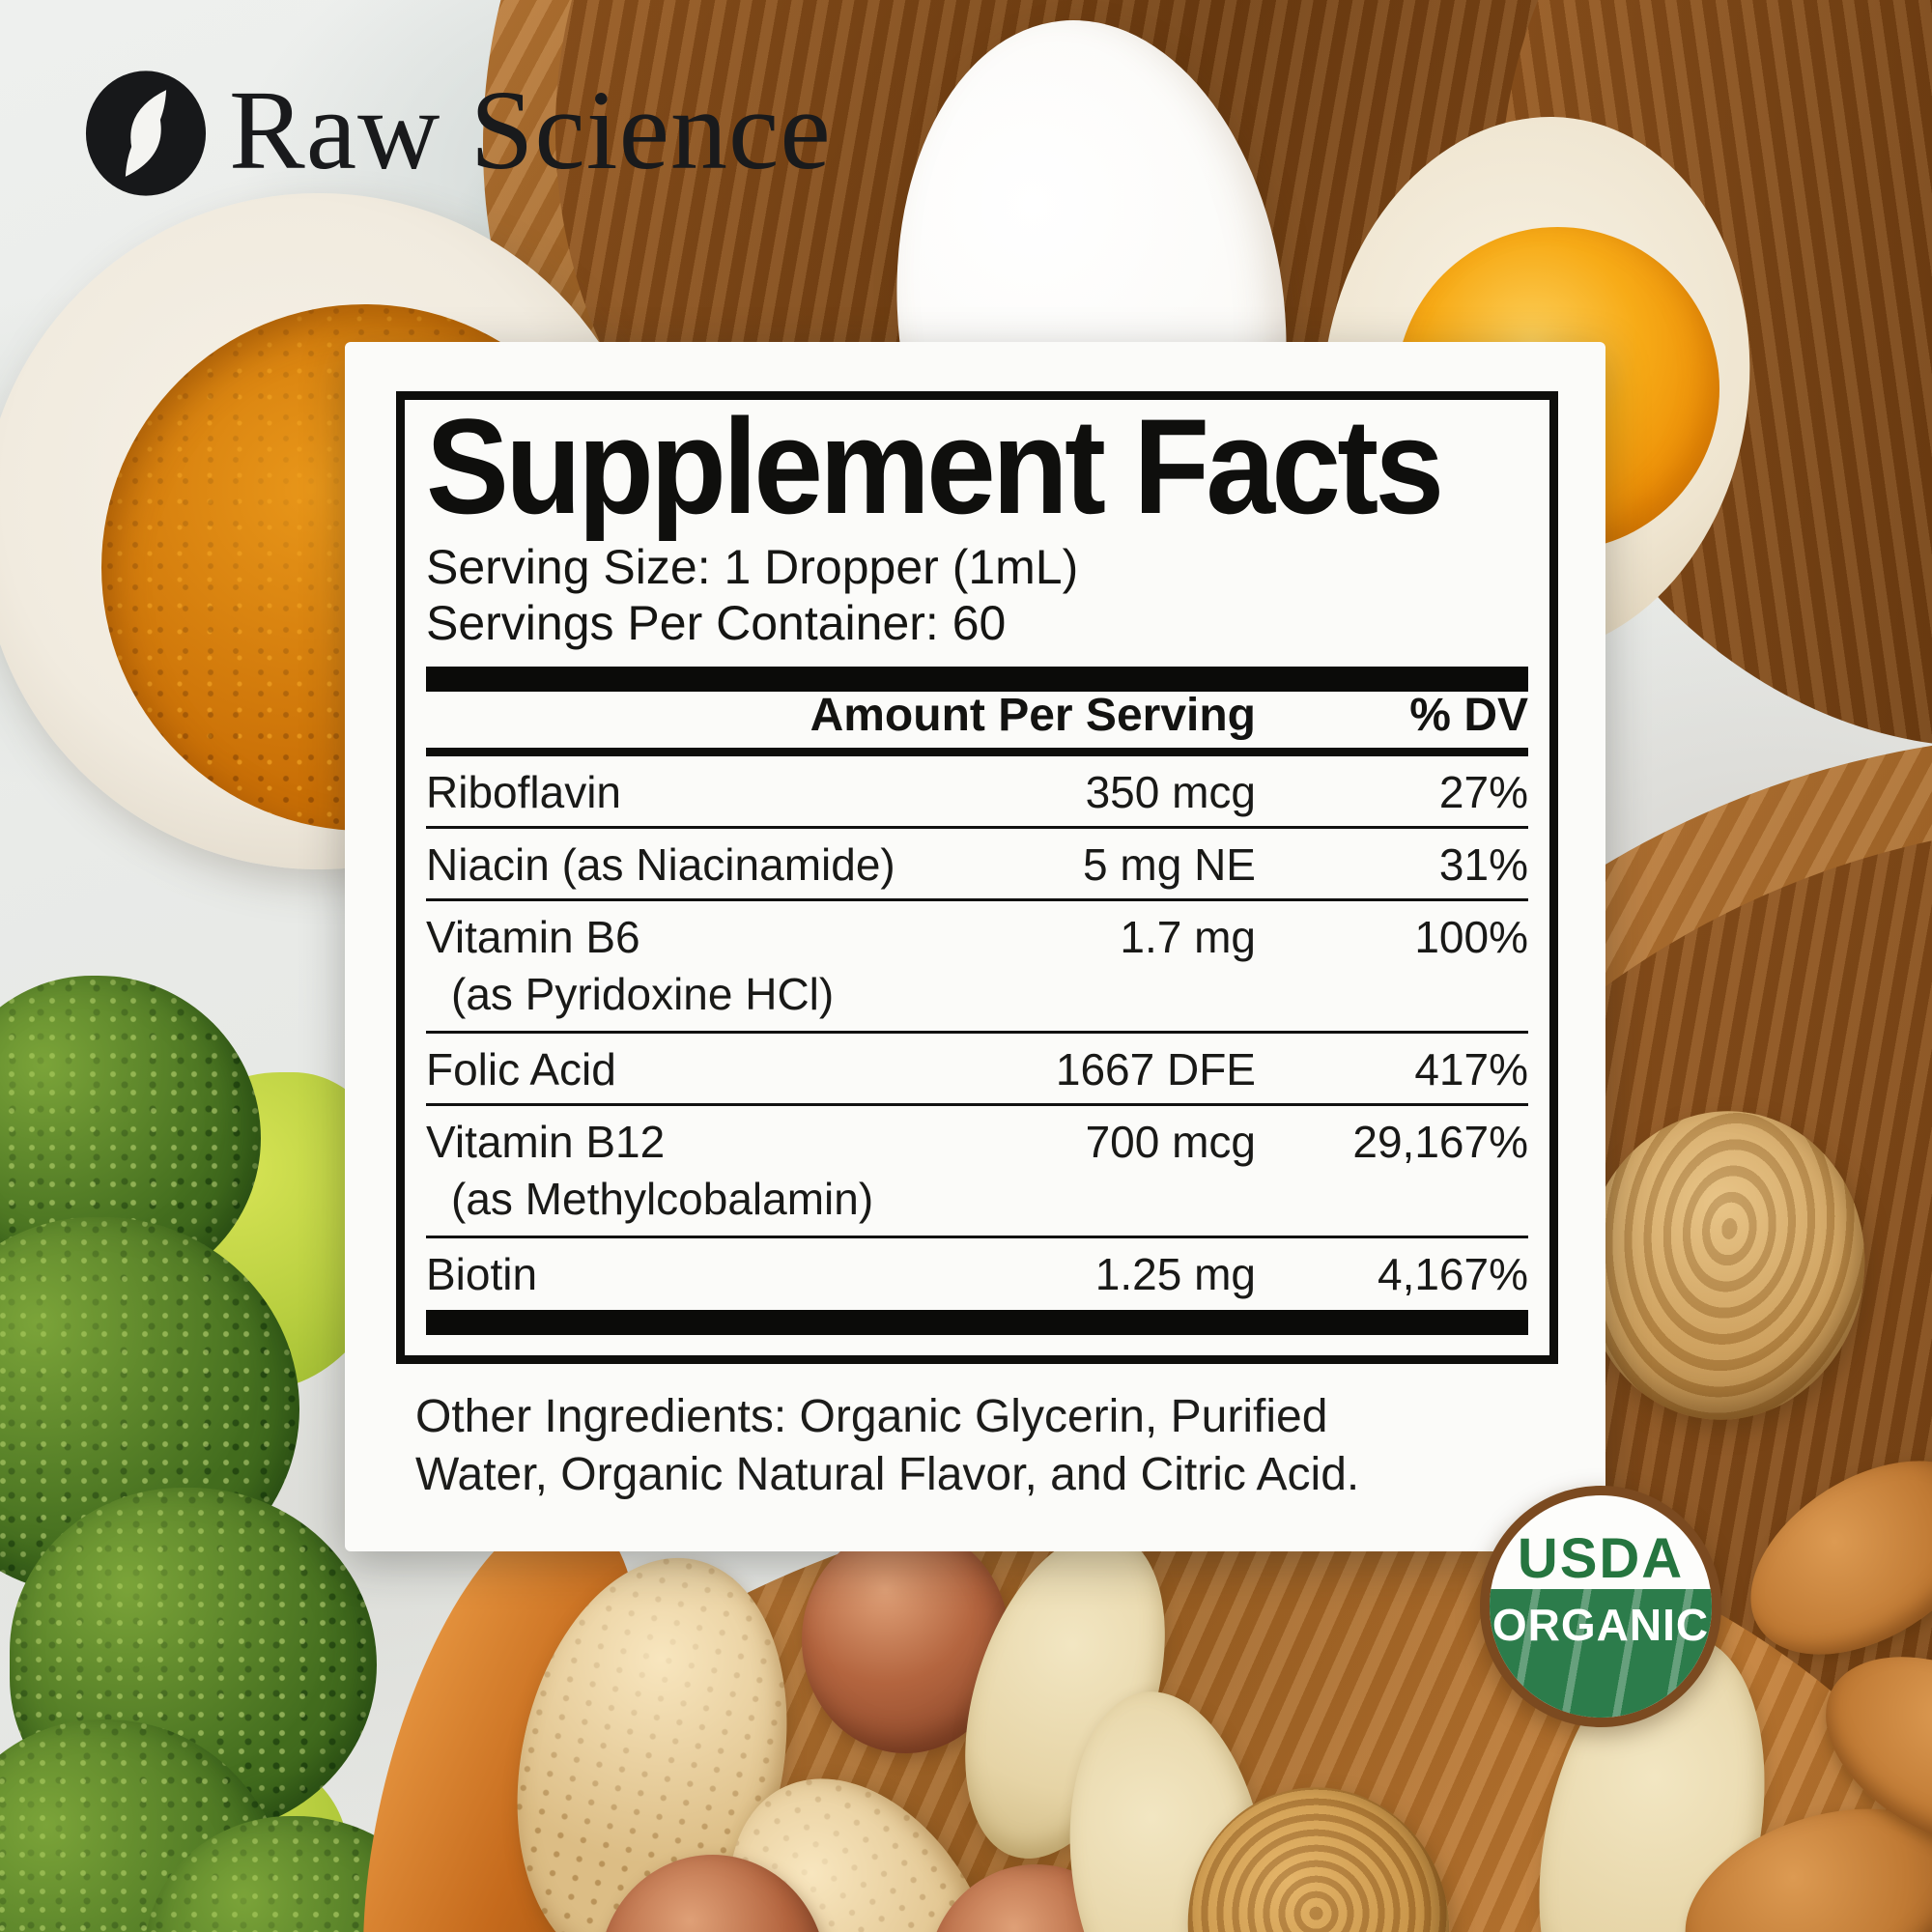  I want to click on nutrient-amount: 5 mg NE, so click(1169, 864).